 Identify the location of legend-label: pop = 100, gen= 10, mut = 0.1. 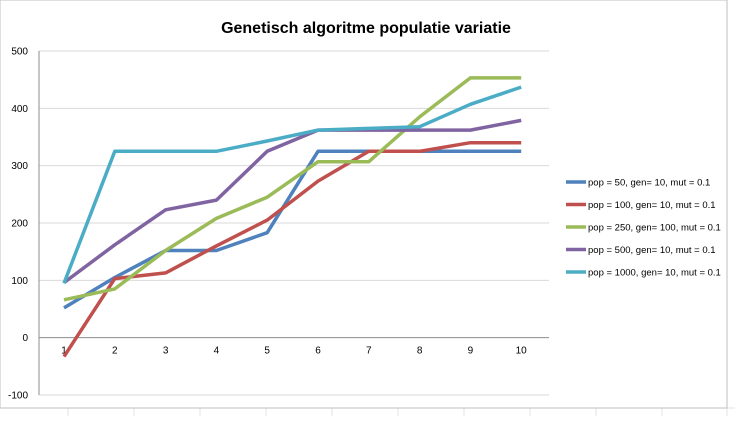
(652, 205).